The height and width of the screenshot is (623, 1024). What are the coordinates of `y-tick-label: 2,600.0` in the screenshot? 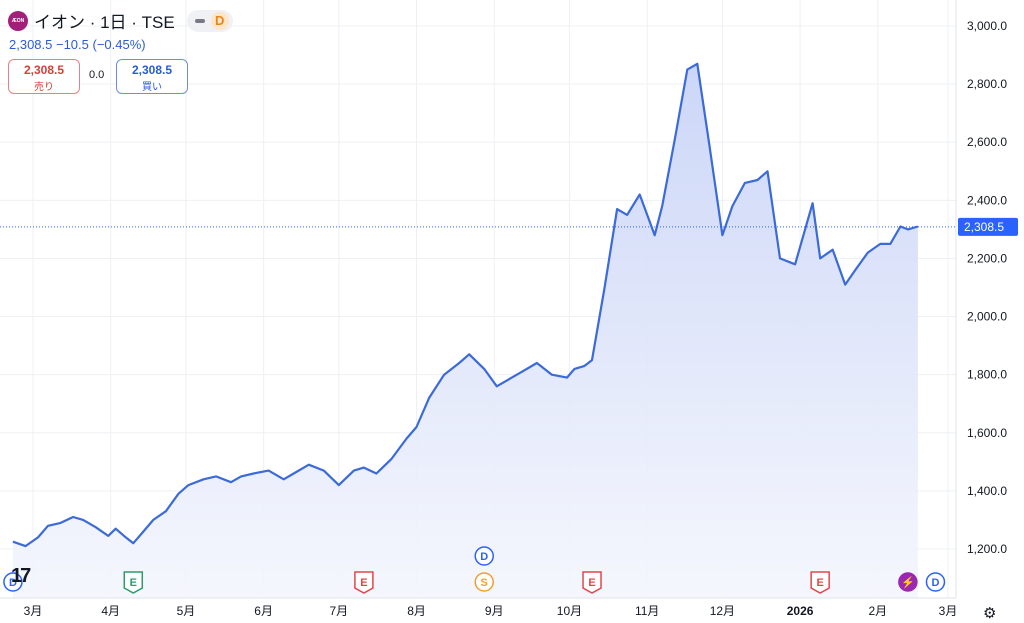 It's located at (987, 142).